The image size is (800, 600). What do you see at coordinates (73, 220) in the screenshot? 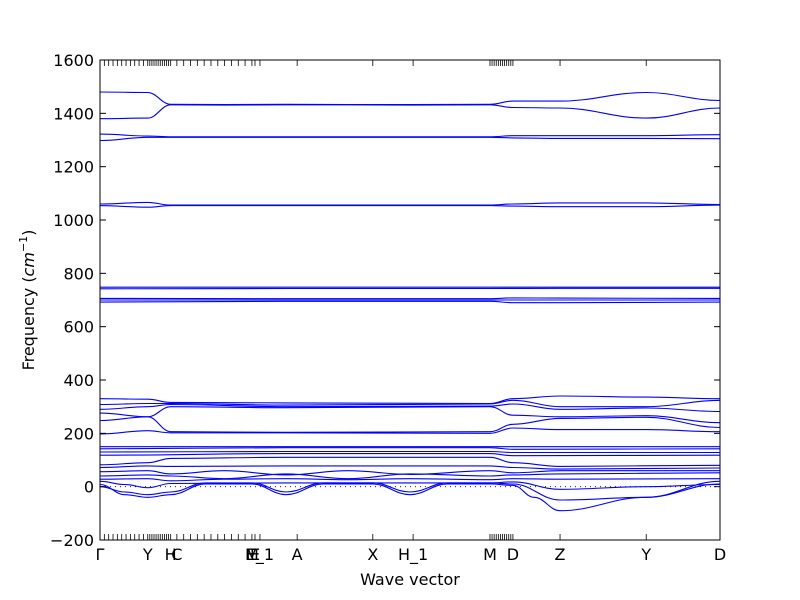
I see `y-tick-label-6: 1000` at bounding box center [73, 220].